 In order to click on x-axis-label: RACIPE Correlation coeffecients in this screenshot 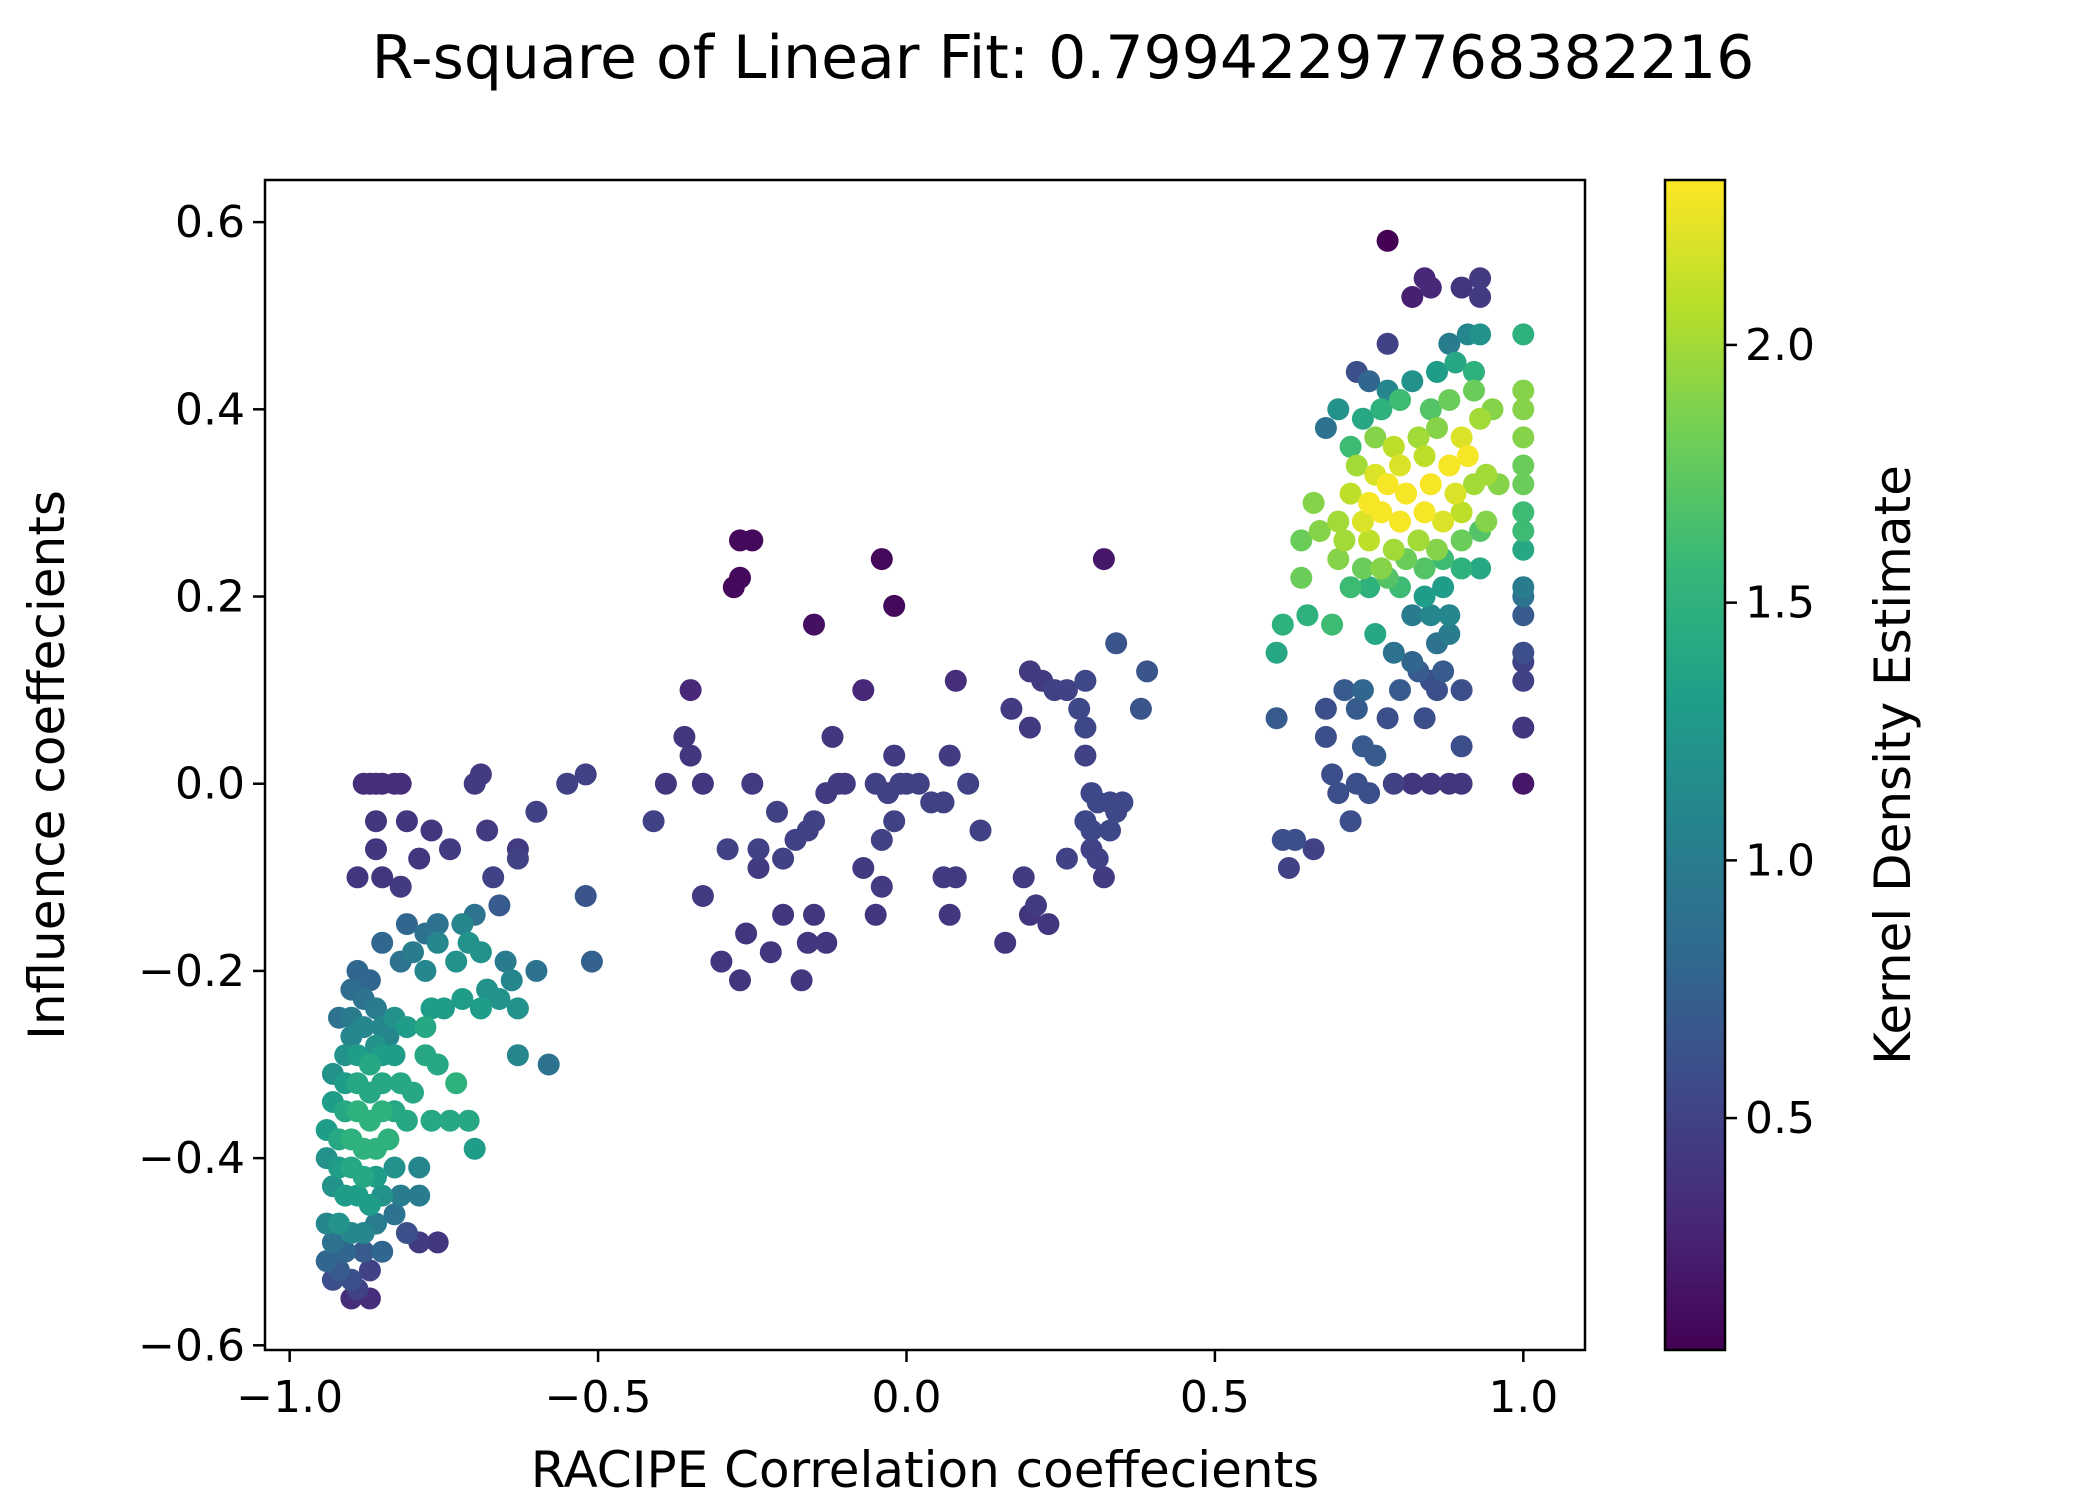, I will do `click(925, 1470)`.